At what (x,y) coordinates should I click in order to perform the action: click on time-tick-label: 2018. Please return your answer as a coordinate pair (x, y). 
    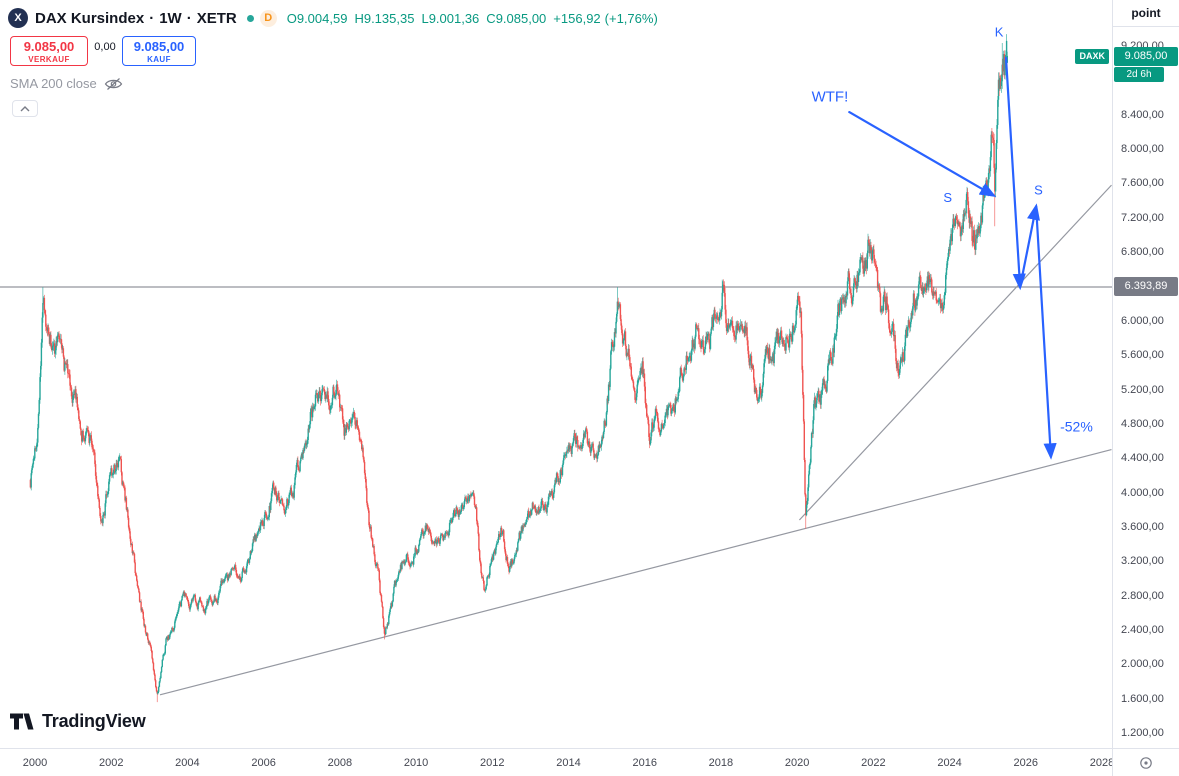
    Looking at the image, I should click on (721, 762).